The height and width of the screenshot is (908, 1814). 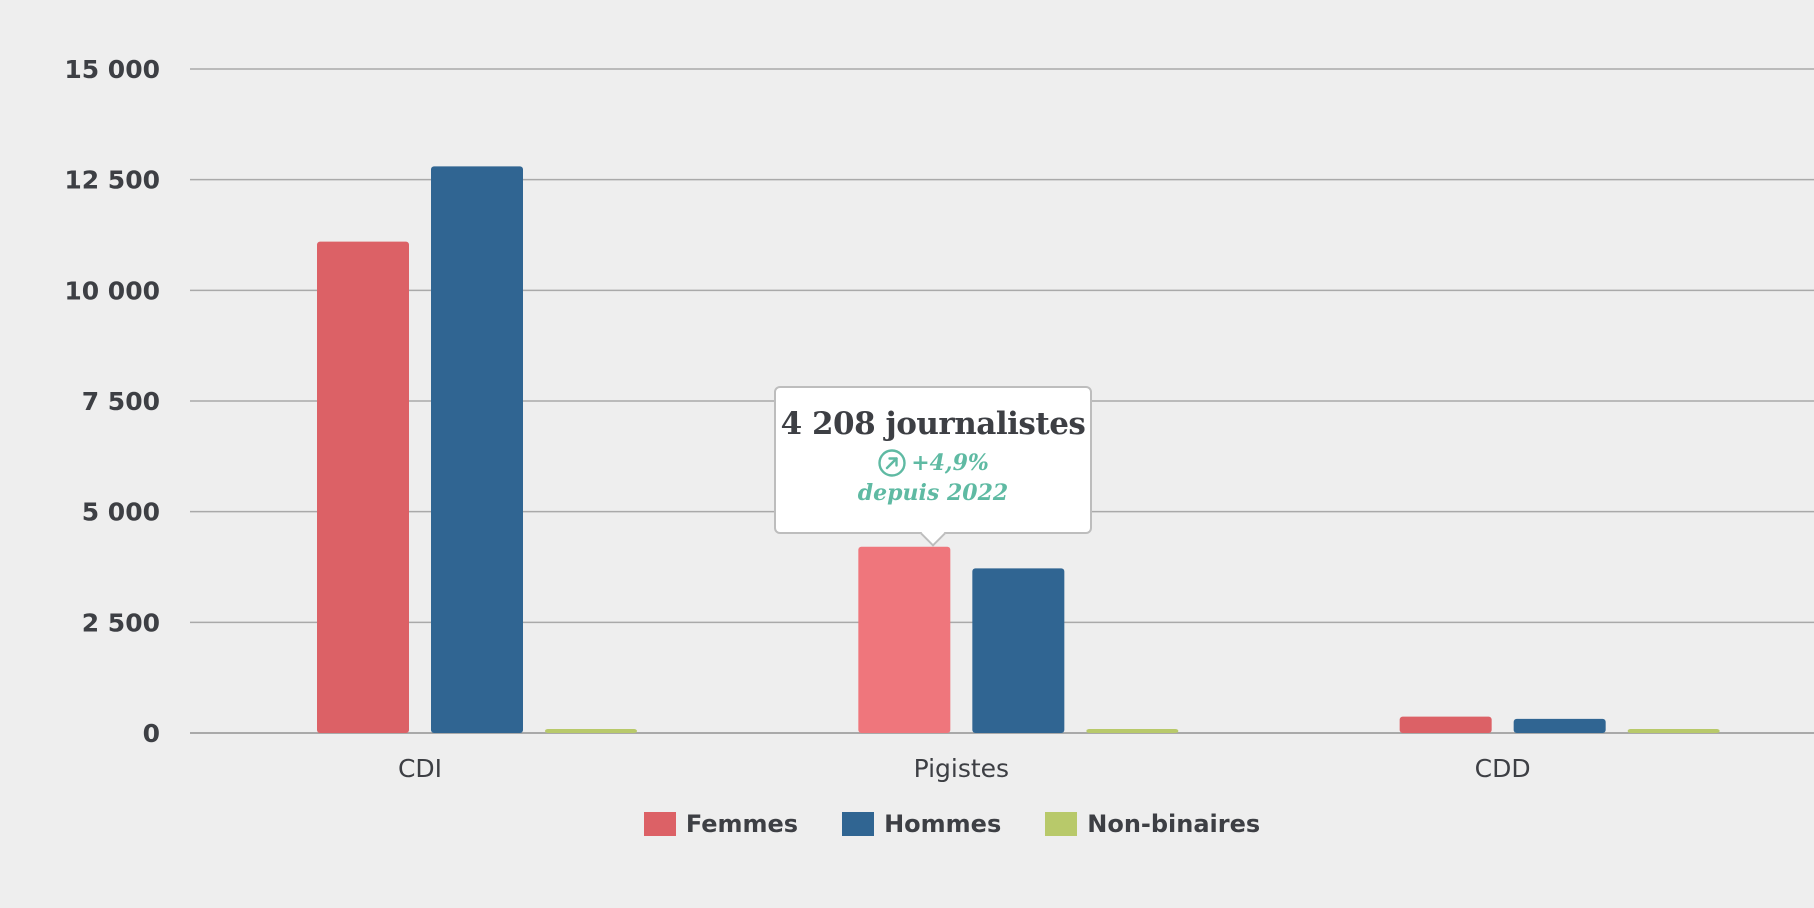 I want to click on y-tick-label: 12 500, so click(x=112, y=180).